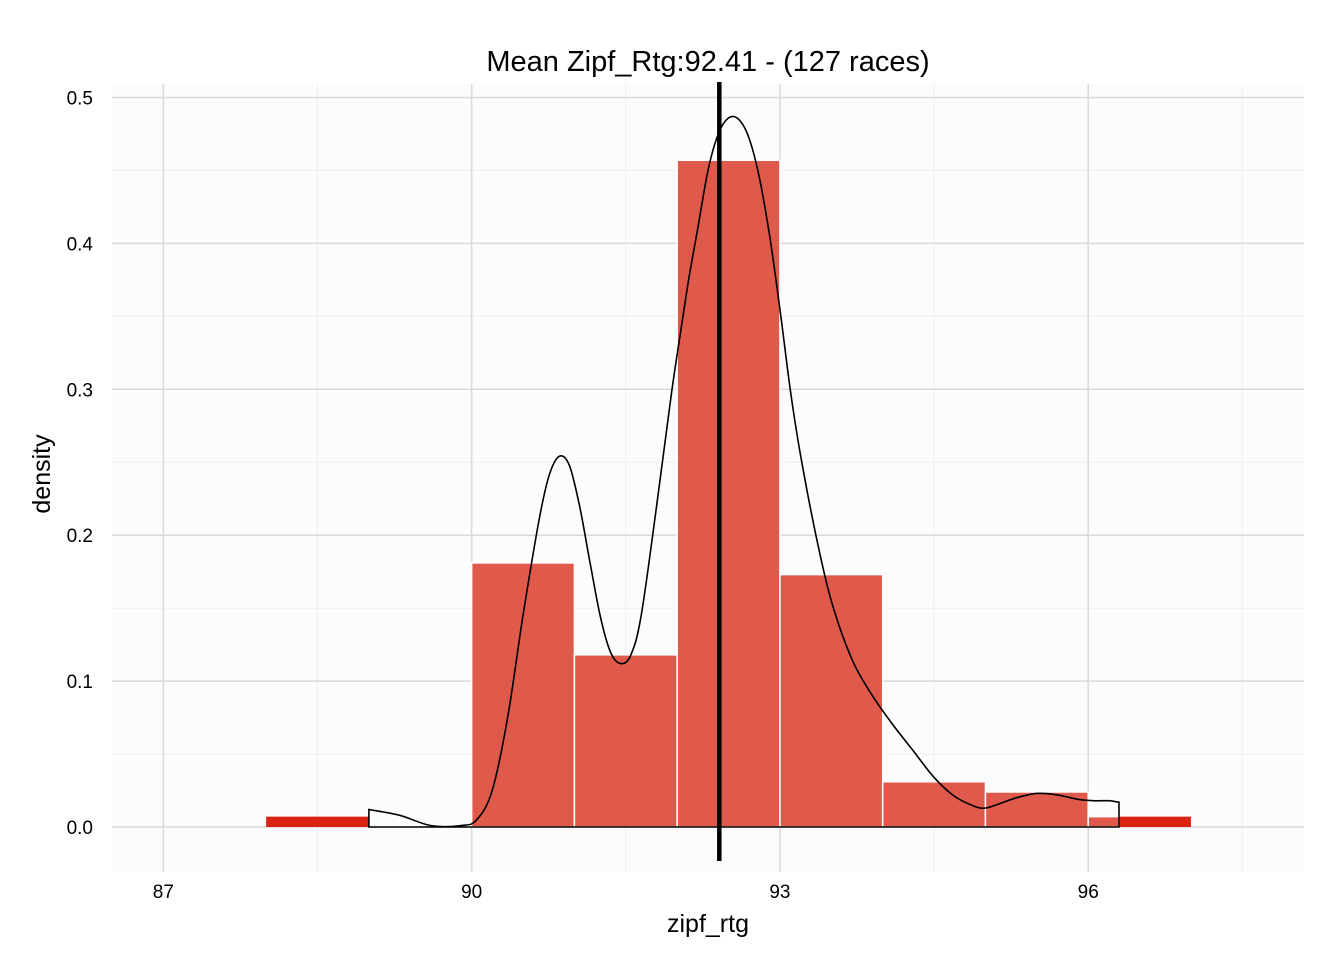  Describe the element at coordinates (626, 892) in the screenshot. I see `x-axis-ticks: 87 90 93 96` at that location.